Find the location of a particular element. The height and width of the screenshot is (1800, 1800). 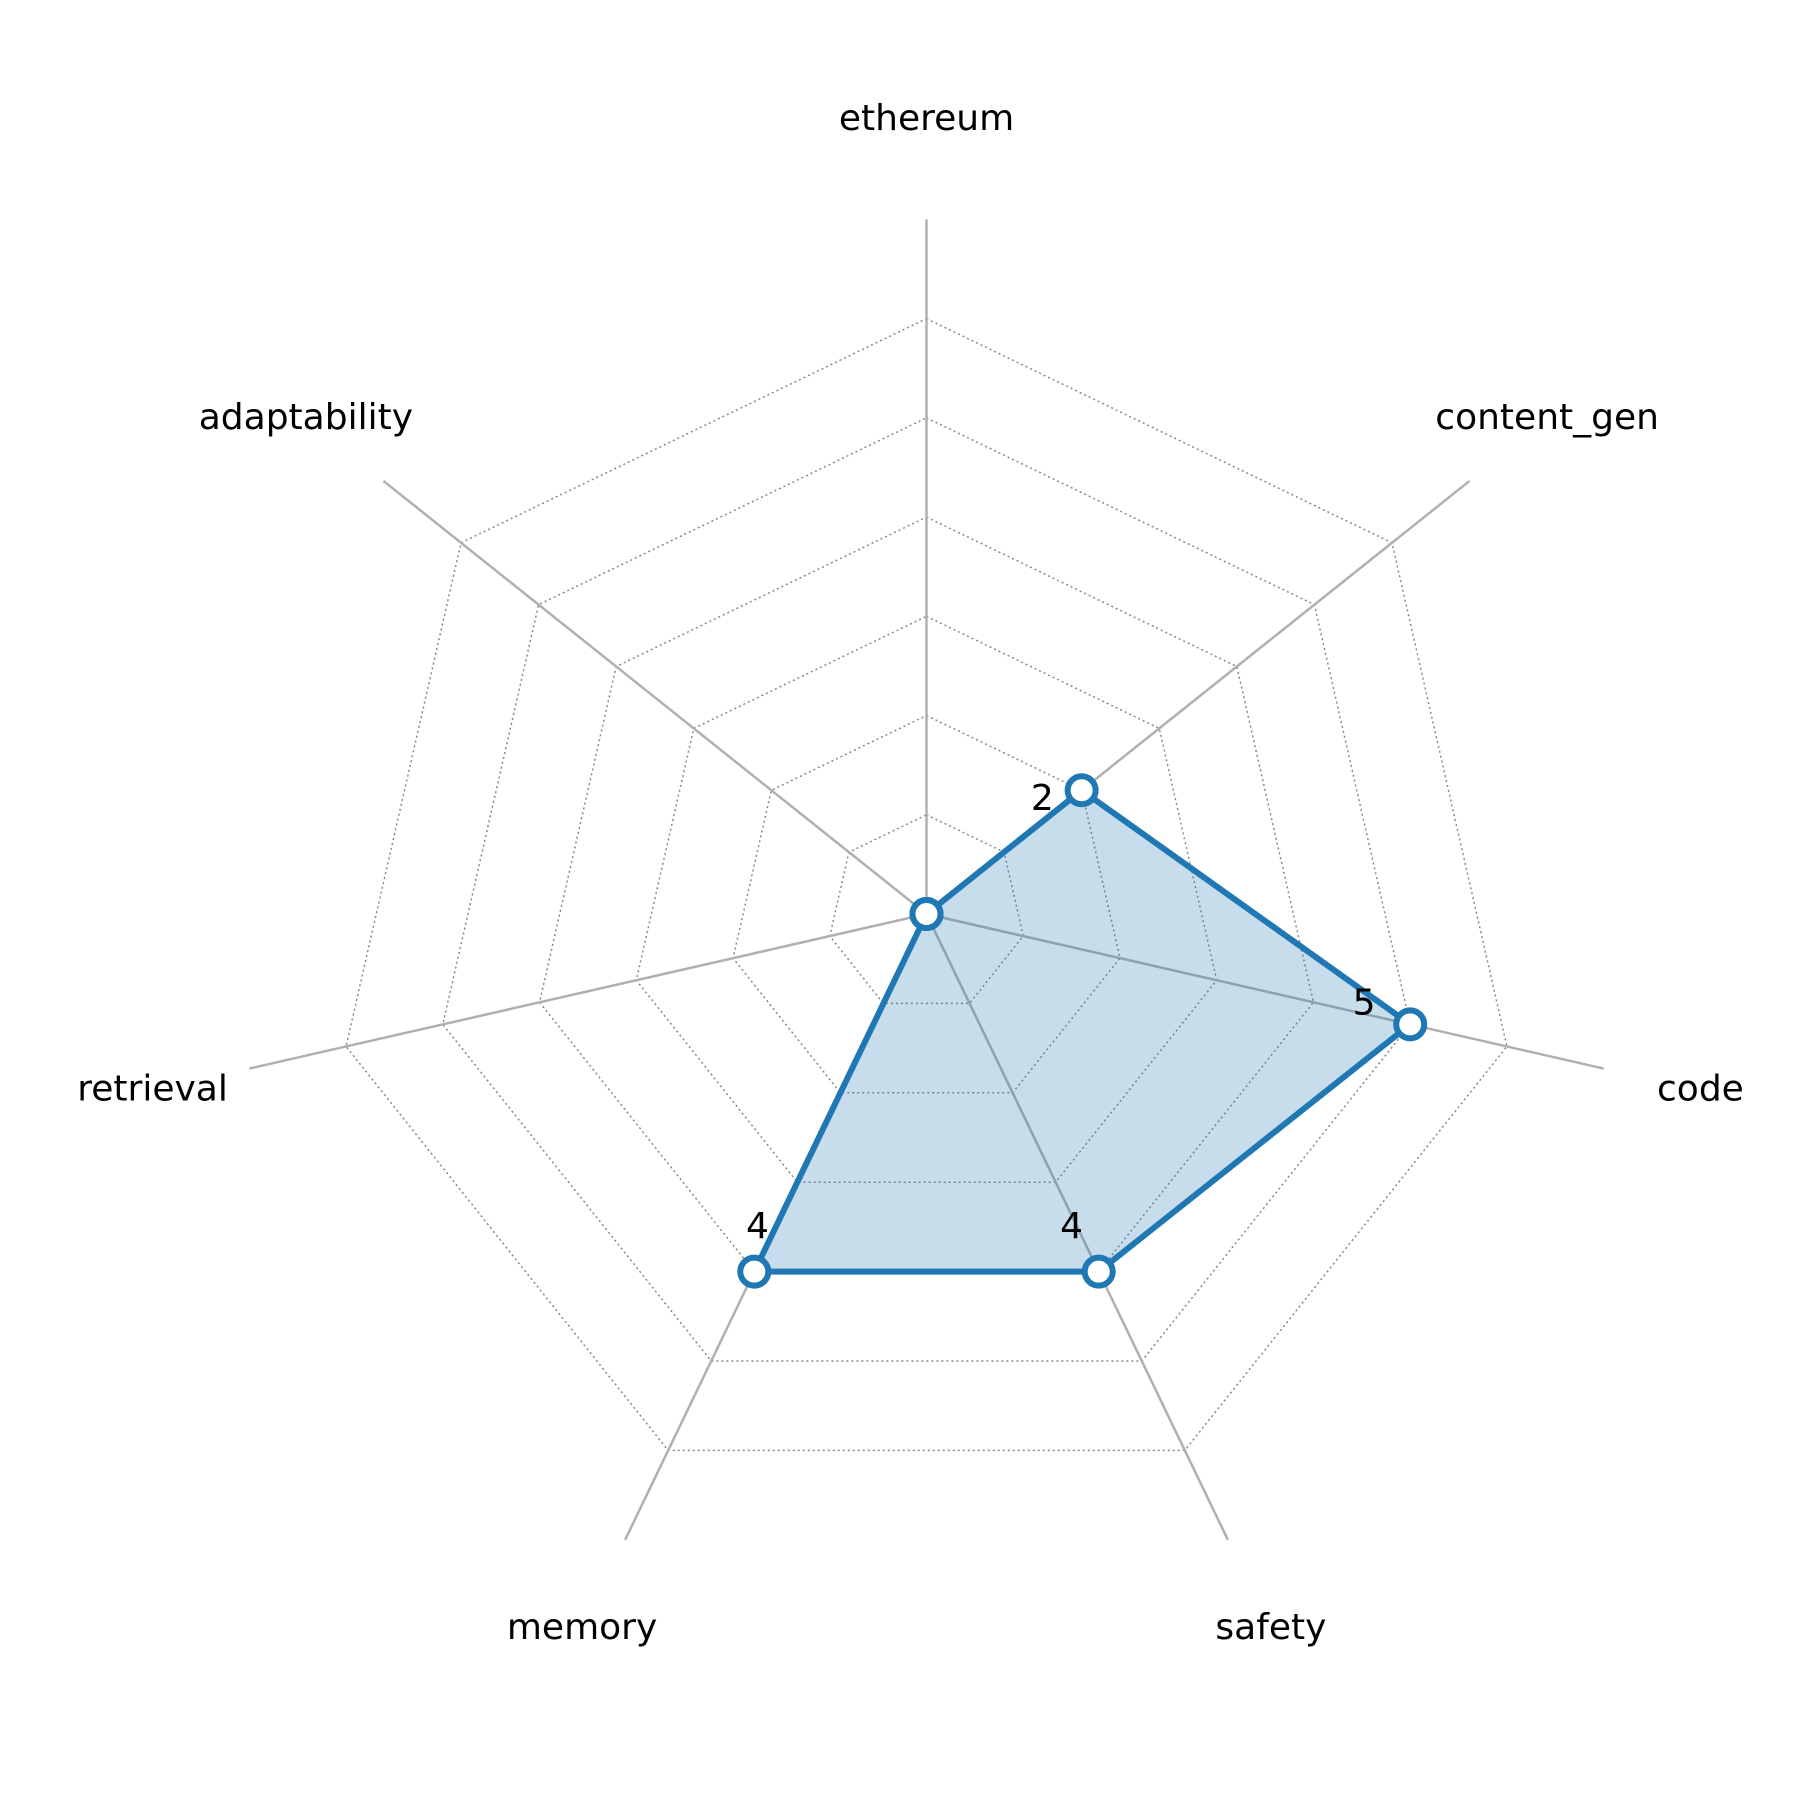

area is located at coordinates (1082, 1031).